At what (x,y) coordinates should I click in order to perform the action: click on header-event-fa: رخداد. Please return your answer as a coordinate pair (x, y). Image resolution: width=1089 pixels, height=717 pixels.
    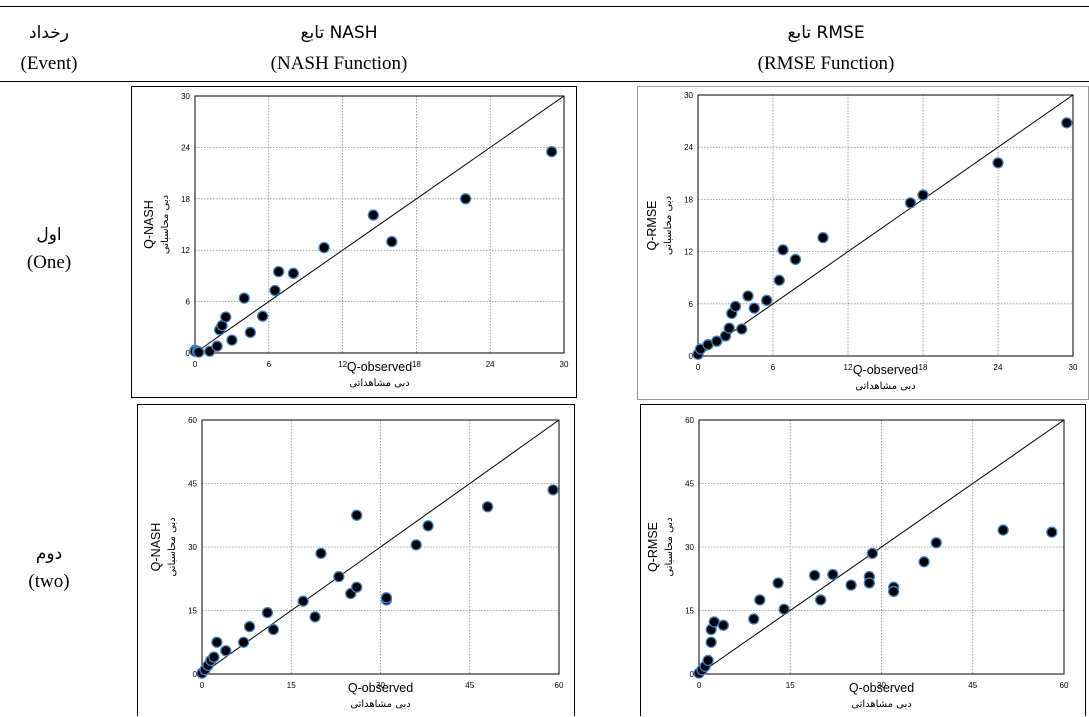
    Looking at the image, I should click on (49, 33).